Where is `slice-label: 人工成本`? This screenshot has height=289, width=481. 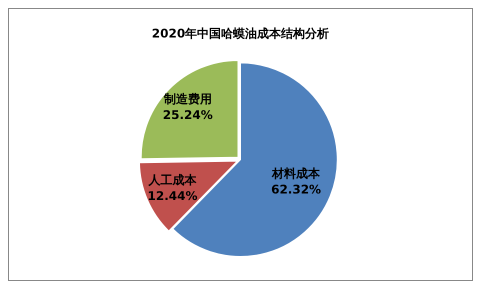 slice-label: 人工成本 is located at coordinates (173, 180).